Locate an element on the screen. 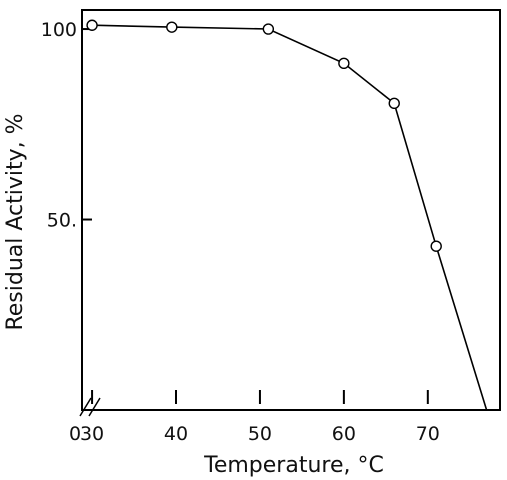  y-ticks: 50. 100 is located at coordinates (66, 125).